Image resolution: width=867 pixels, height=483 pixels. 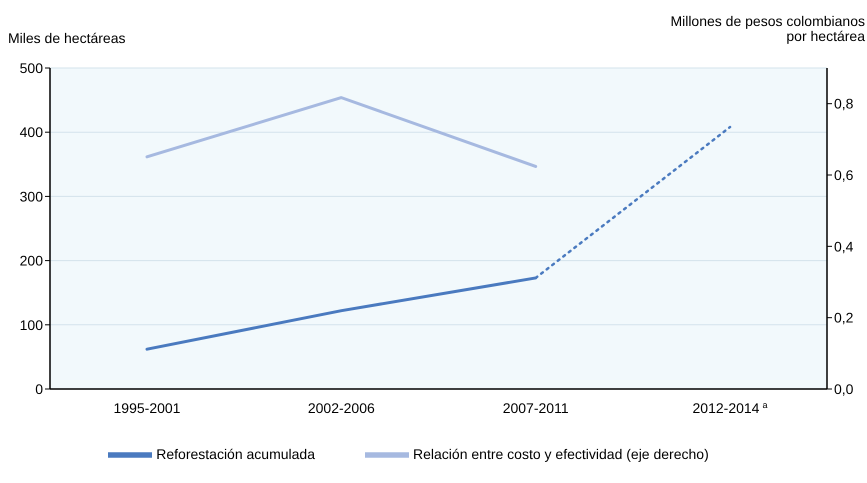 I want to click on y2-tick-label: 0,0, so click(x=844, y=388).